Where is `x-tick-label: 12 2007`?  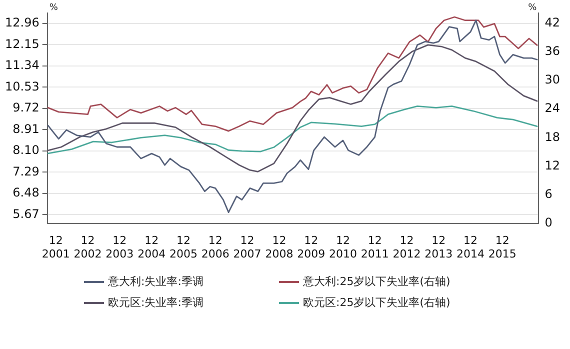 x-tick-label: 12 2007 is located at coordinates (247, 247).